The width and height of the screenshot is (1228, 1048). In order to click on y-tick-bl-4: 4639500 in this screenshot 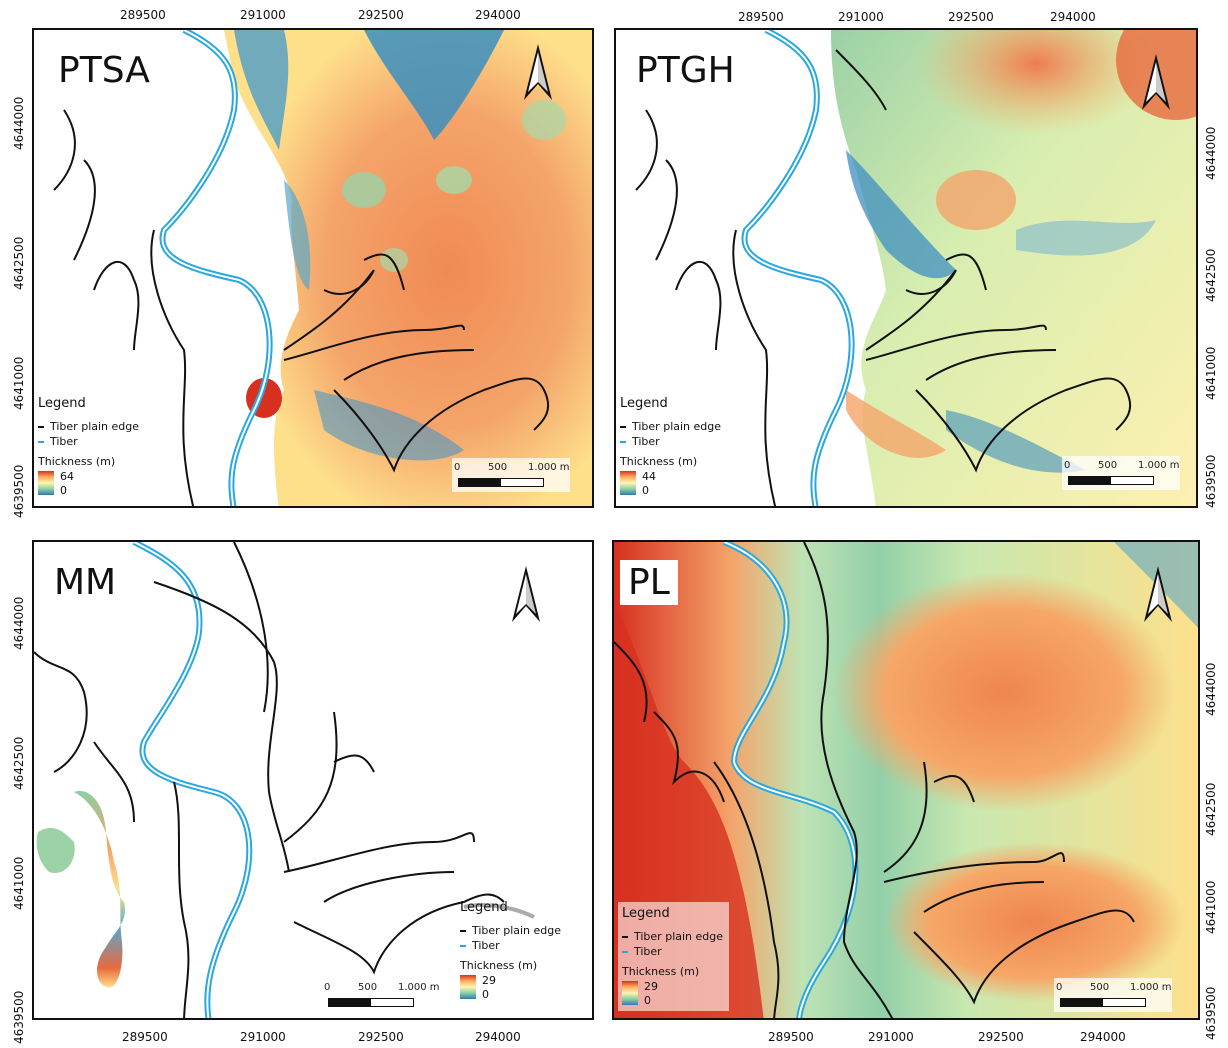, I will do `click(19, 1017)`.